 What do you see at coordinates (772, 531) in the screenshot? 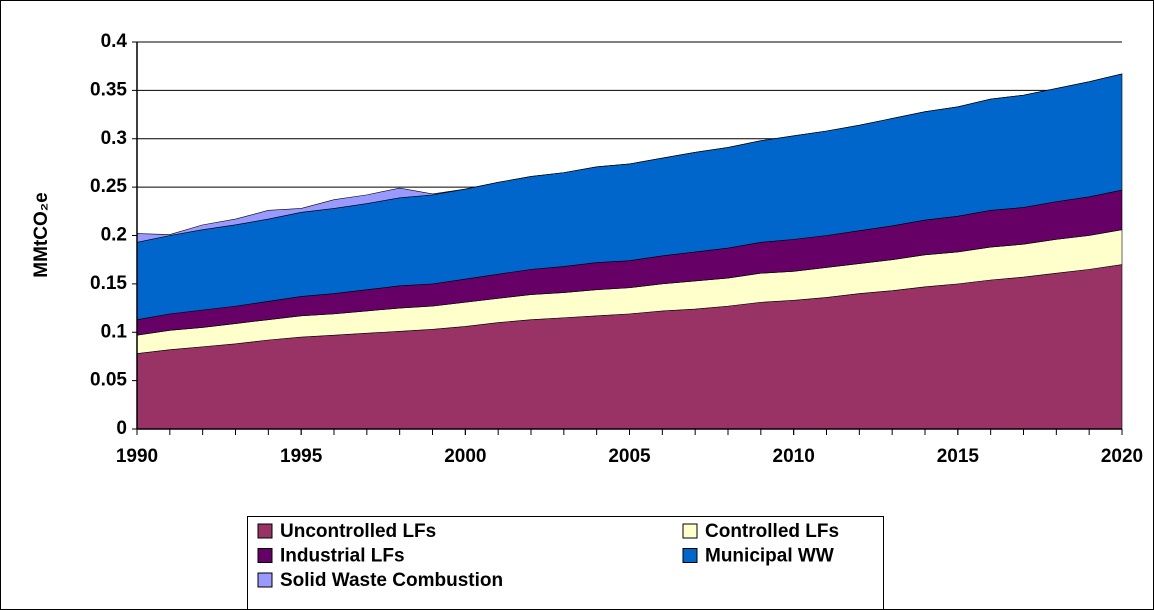
I see `legend-label: Controlled LFs` at bounding box center [772, 531].